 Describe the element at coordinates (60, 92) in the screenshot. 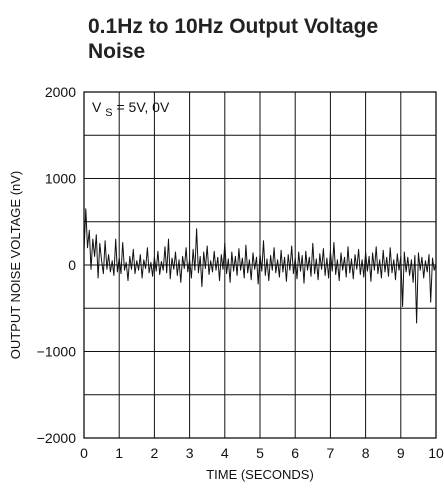

I see `y-tick-label: 2000` at that location.